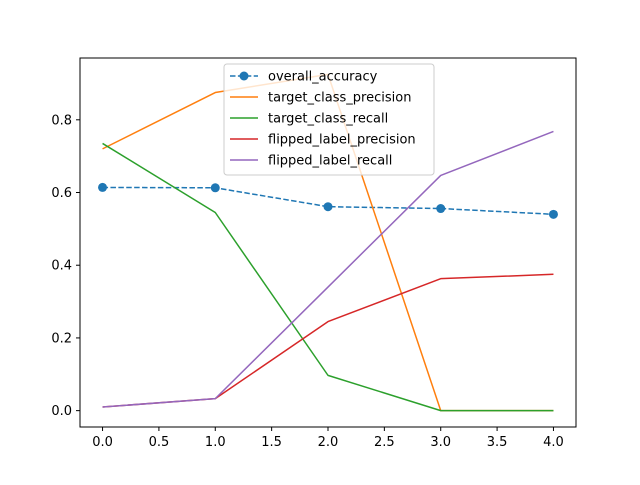  I want to click on y-tick-label: 0.0, so click(61, 411).